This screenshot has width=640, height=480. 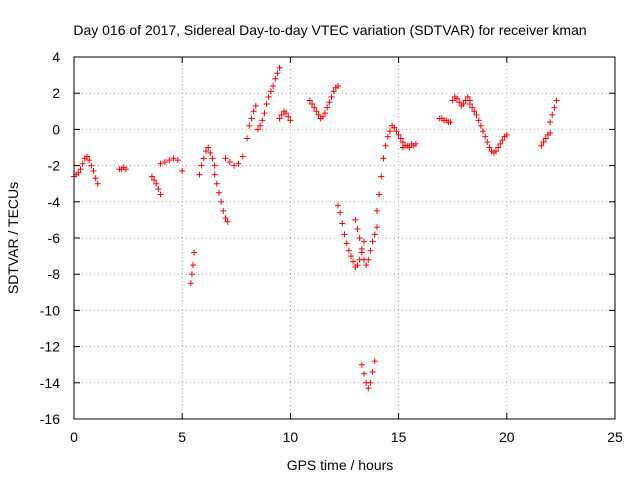 What do you see at coordinates (615, 437) in the screenshot?
I see `x-tick-label: 25` at bounding box center [615, 437].